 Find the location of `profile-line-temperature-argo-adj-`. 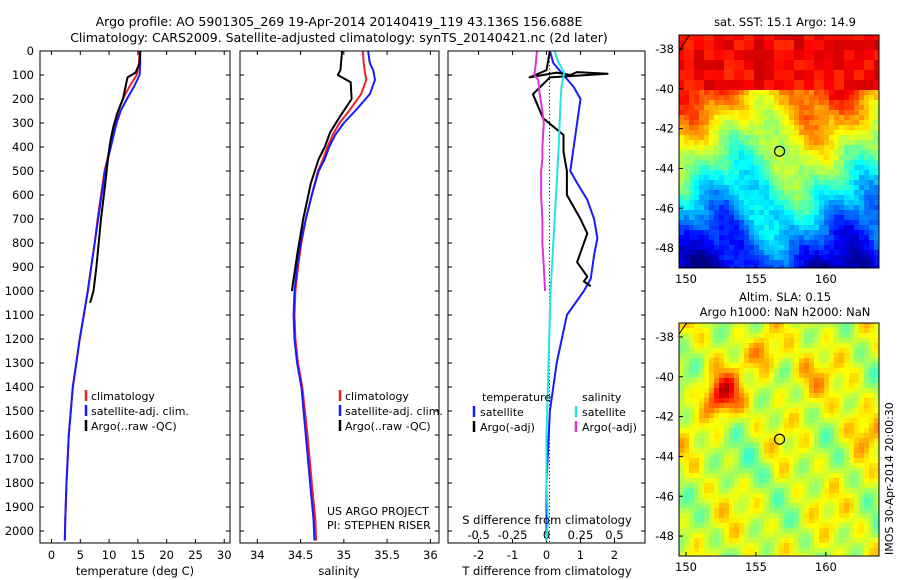

profile-line-temperature-argo-adj- is located at coordinates (568, 169).